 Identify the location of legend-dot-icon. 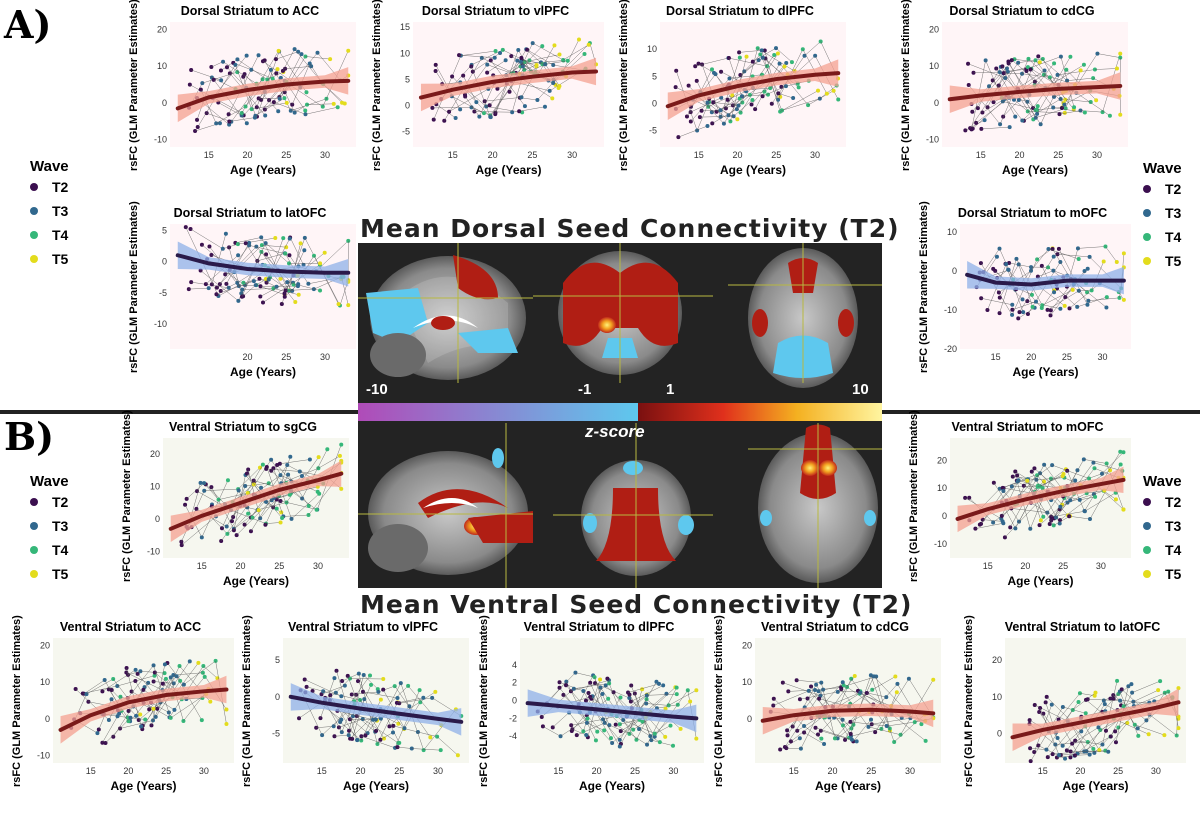
(34, 550).